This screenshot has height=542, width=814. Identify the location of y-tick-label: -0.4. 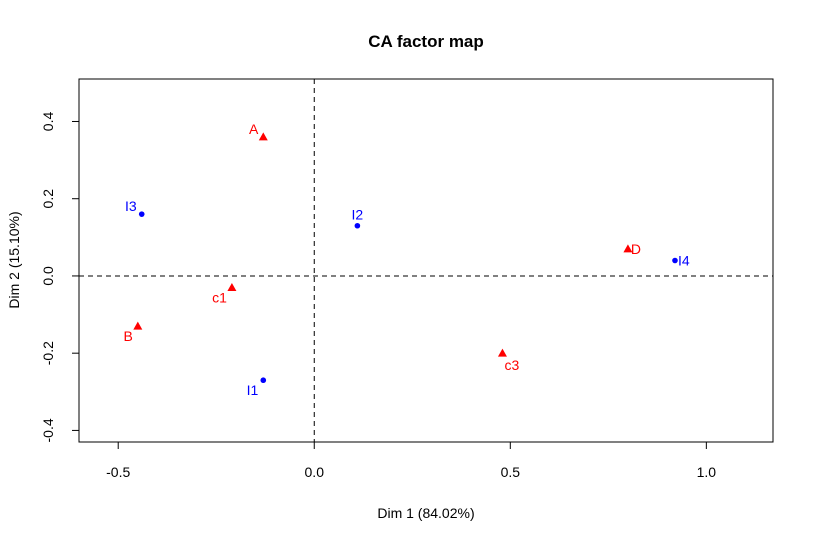
(48, 430).